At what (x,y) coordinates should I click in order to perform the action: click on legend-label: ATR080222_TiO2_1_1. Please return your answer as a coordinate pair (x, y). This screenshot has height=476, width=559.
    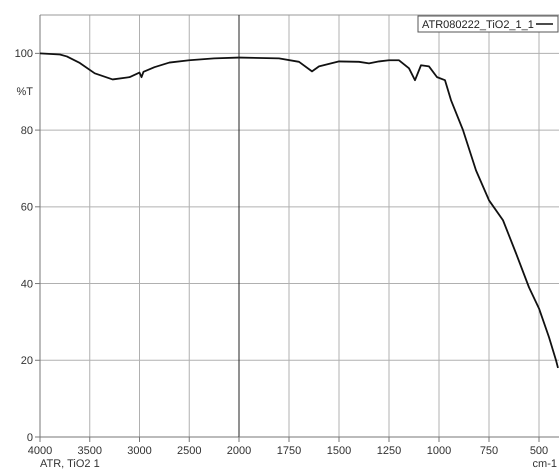
    Looking at the image, I should click on (478, 25).